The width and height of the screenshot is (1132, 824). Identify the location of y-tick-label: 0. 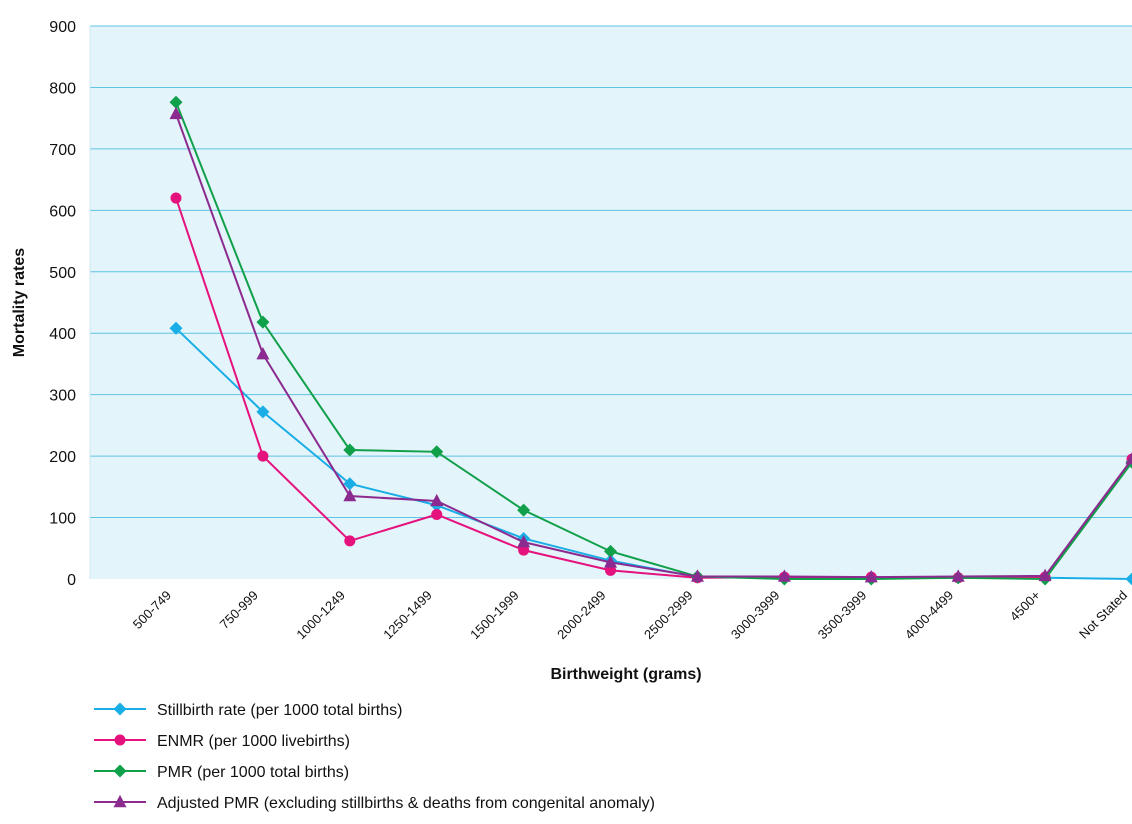
(71, 580).